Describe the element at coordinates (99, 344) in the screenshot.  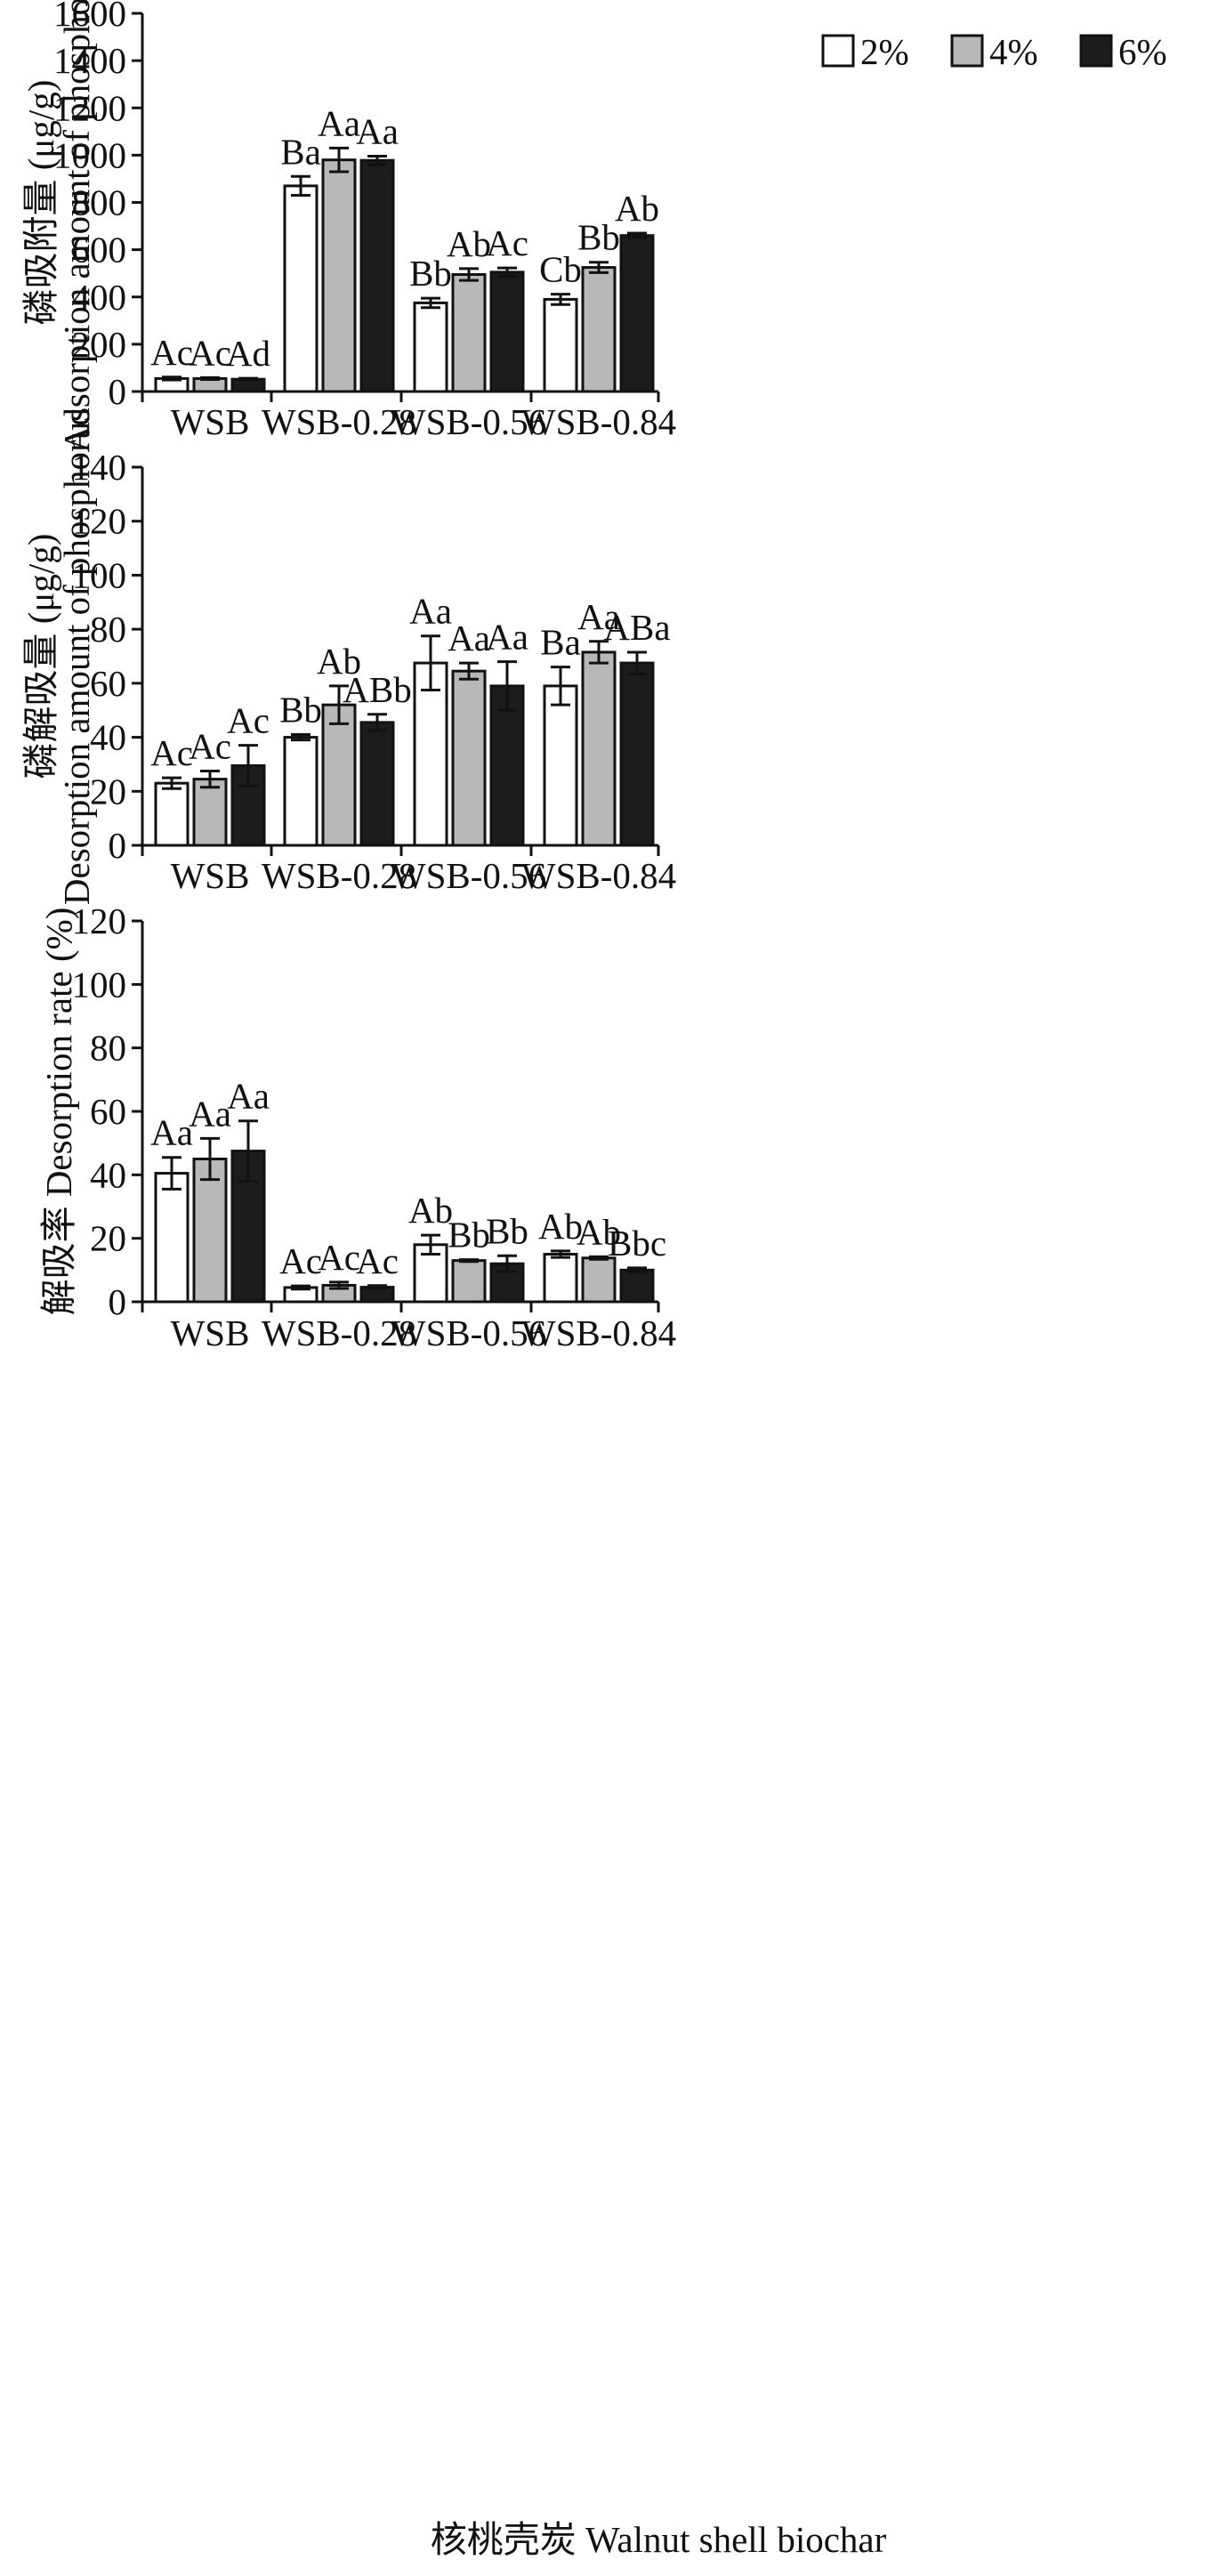
I see `y-tick-label: 200` at that location.